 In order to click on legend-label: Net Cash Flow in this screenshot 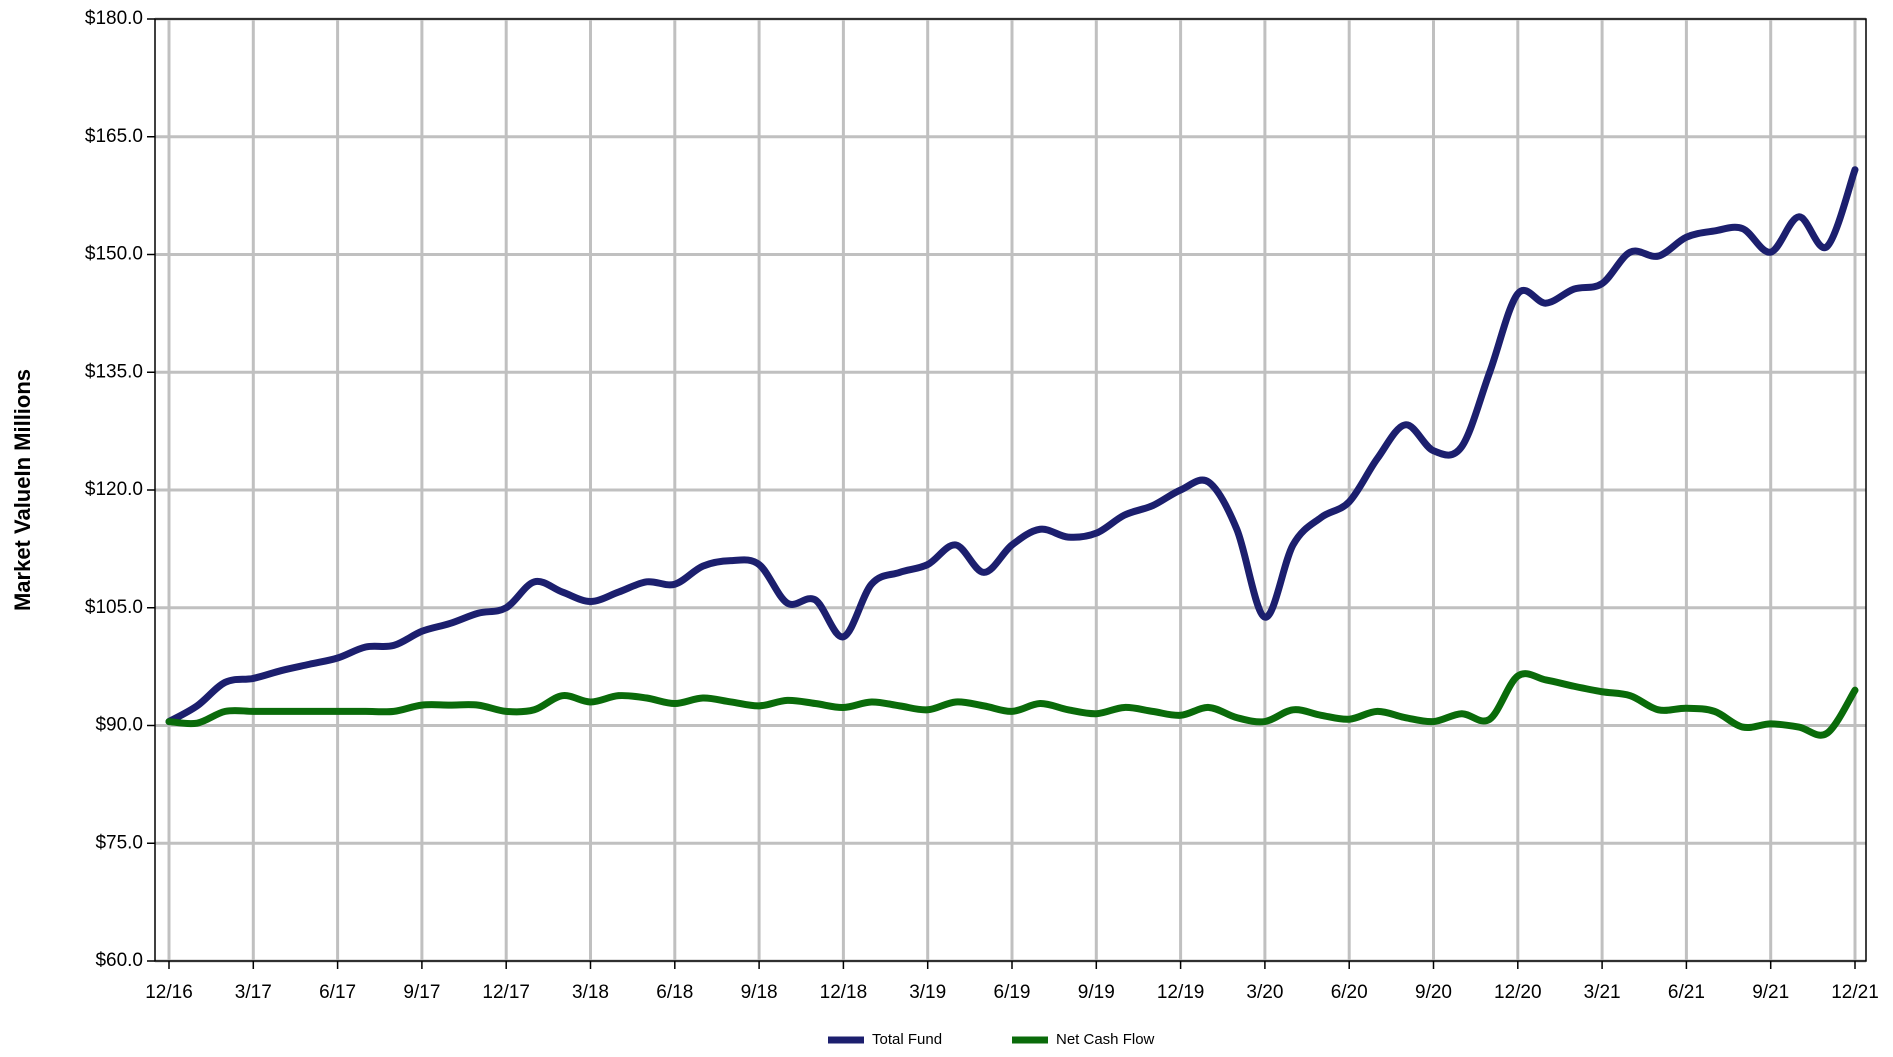, I will do `click(1105, 1039)`.